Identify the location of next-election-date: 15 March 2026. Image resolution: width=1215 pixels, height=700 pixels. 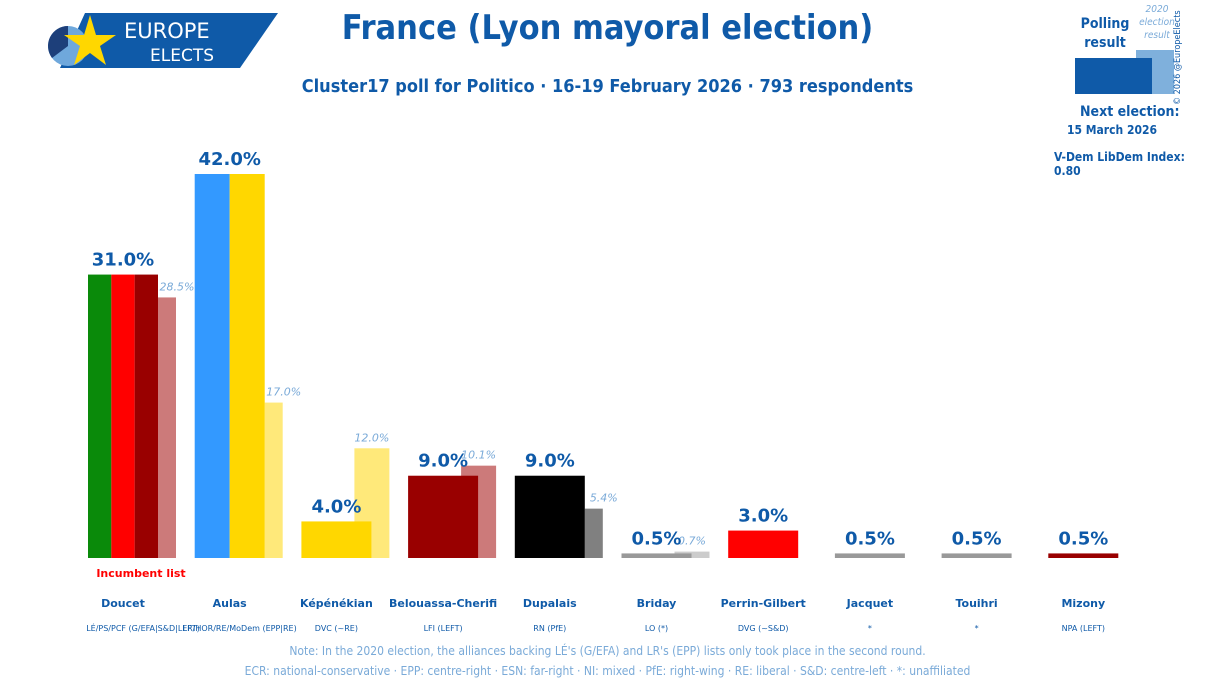
(1112, 130).